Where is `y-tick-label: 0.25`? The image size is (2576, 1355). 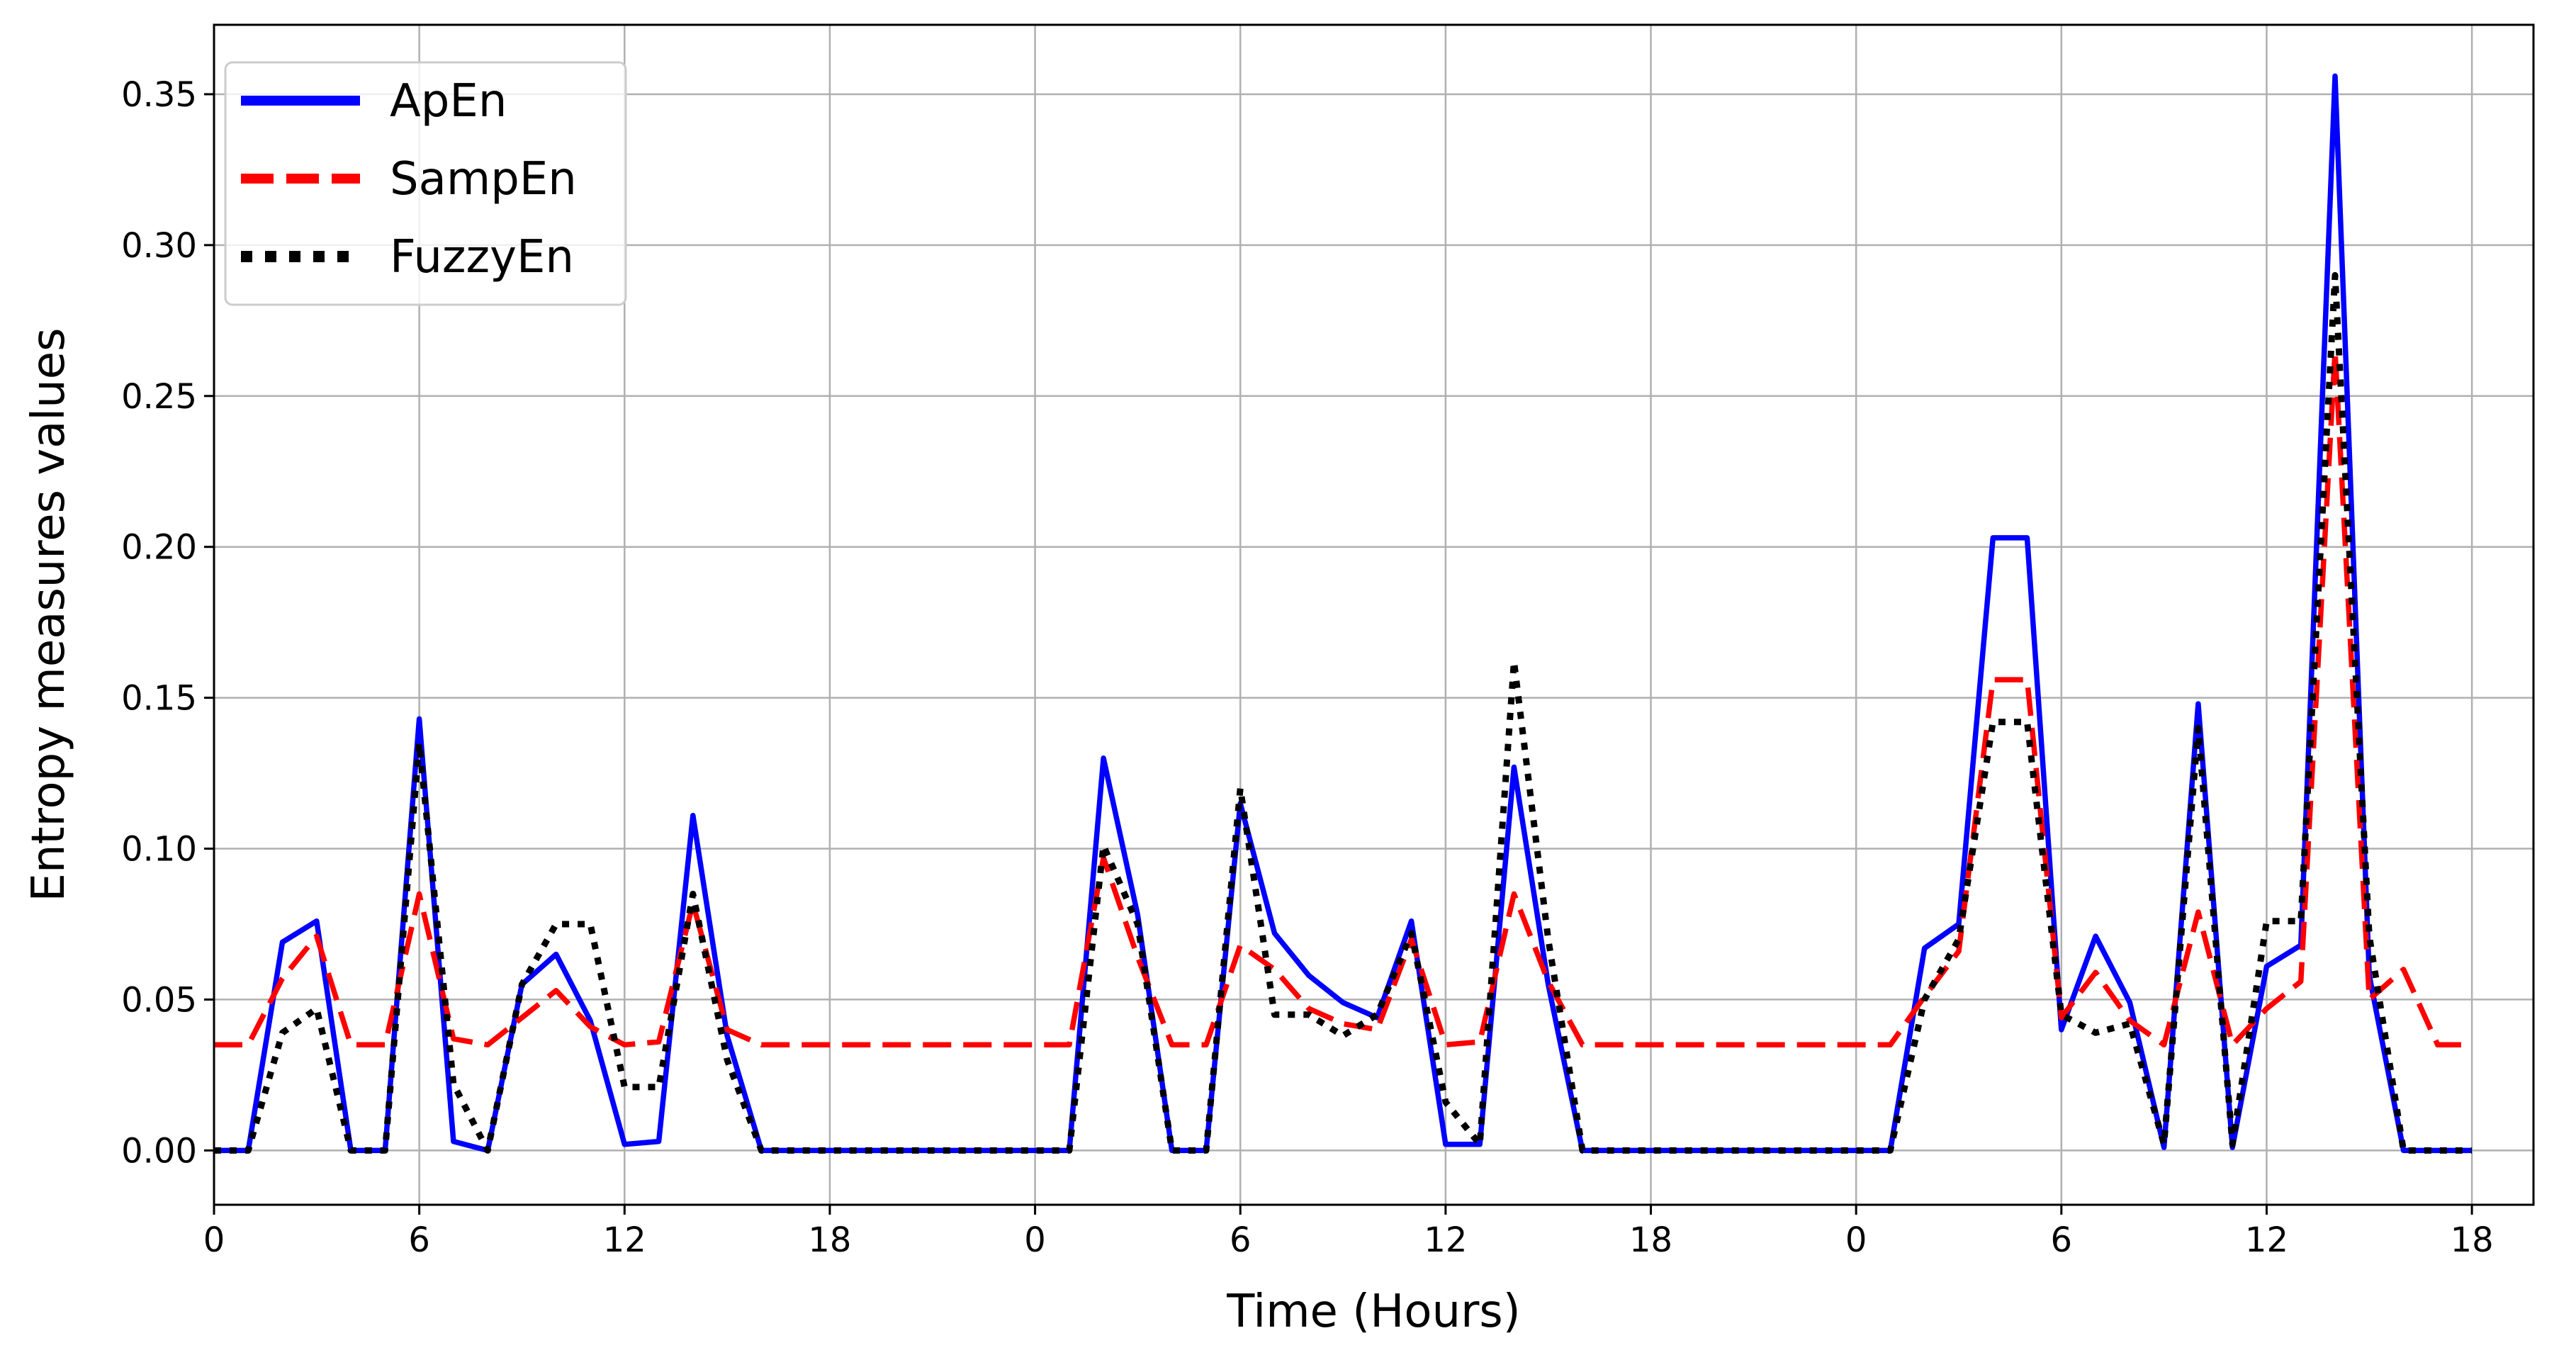 y-tick-label: 0.25 is located at coordinates (159, 397).